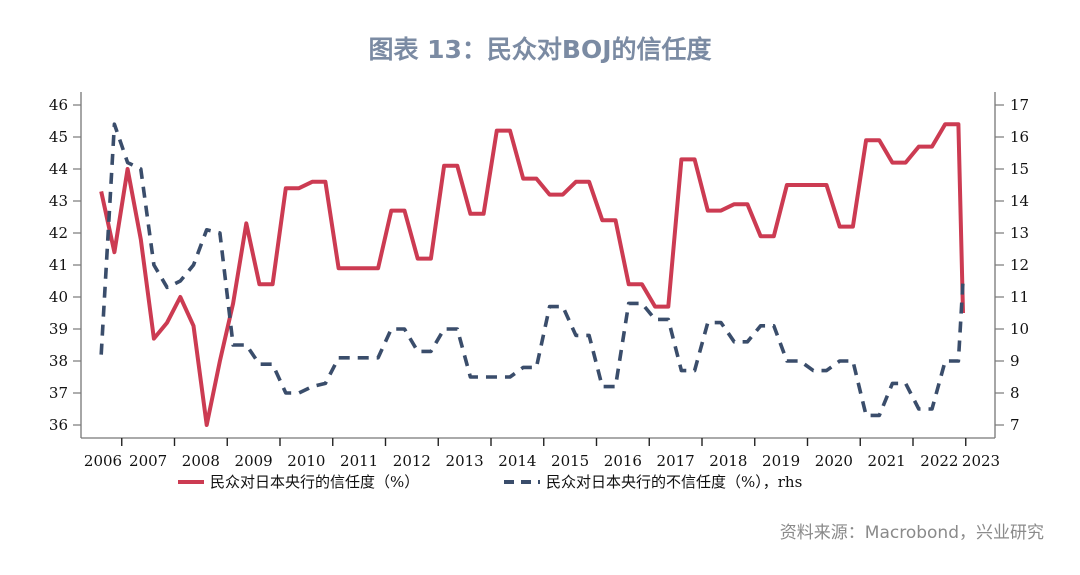 Image resolution: width=1080 pixels, height=575 pixels. What do you see at coordinates (939, 461) in the screenshot?
I see `x-tick-label: 2022` at bounding box center [939, 461].